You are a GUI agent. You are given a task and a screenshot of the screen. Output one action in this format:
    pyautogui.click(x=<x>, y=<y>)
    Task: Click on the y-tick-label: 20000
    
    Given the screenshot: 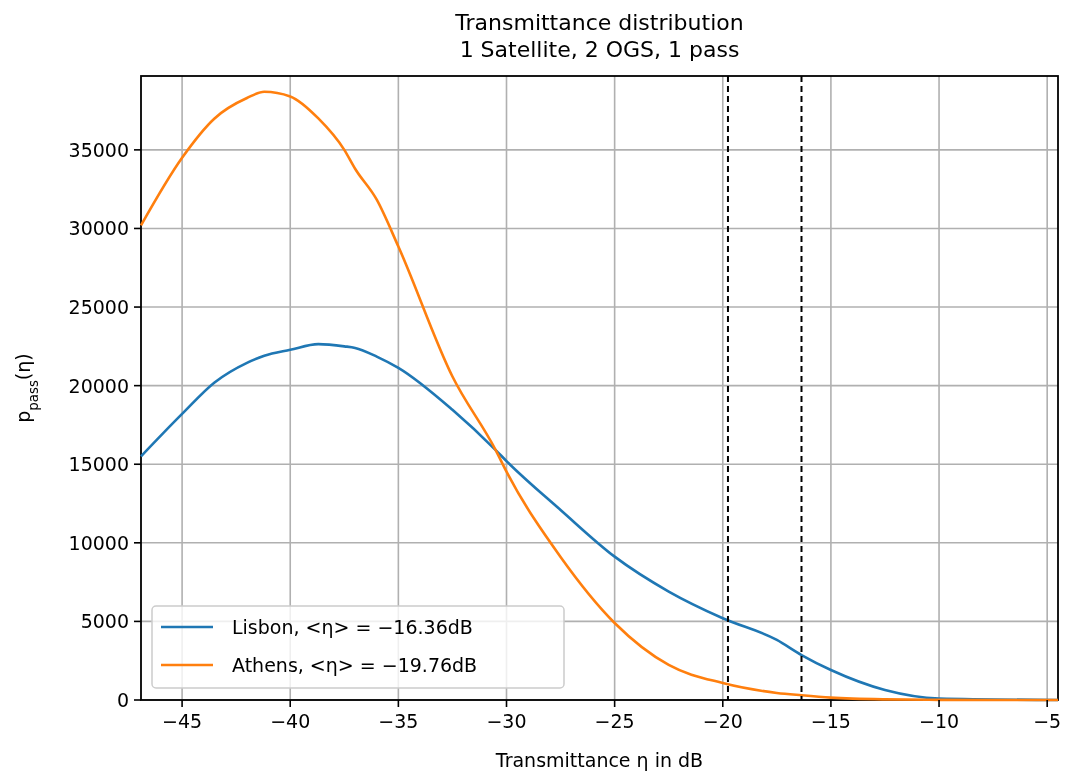 What is the action you would take?
    pyautogui.click(x=98, y=385)
    